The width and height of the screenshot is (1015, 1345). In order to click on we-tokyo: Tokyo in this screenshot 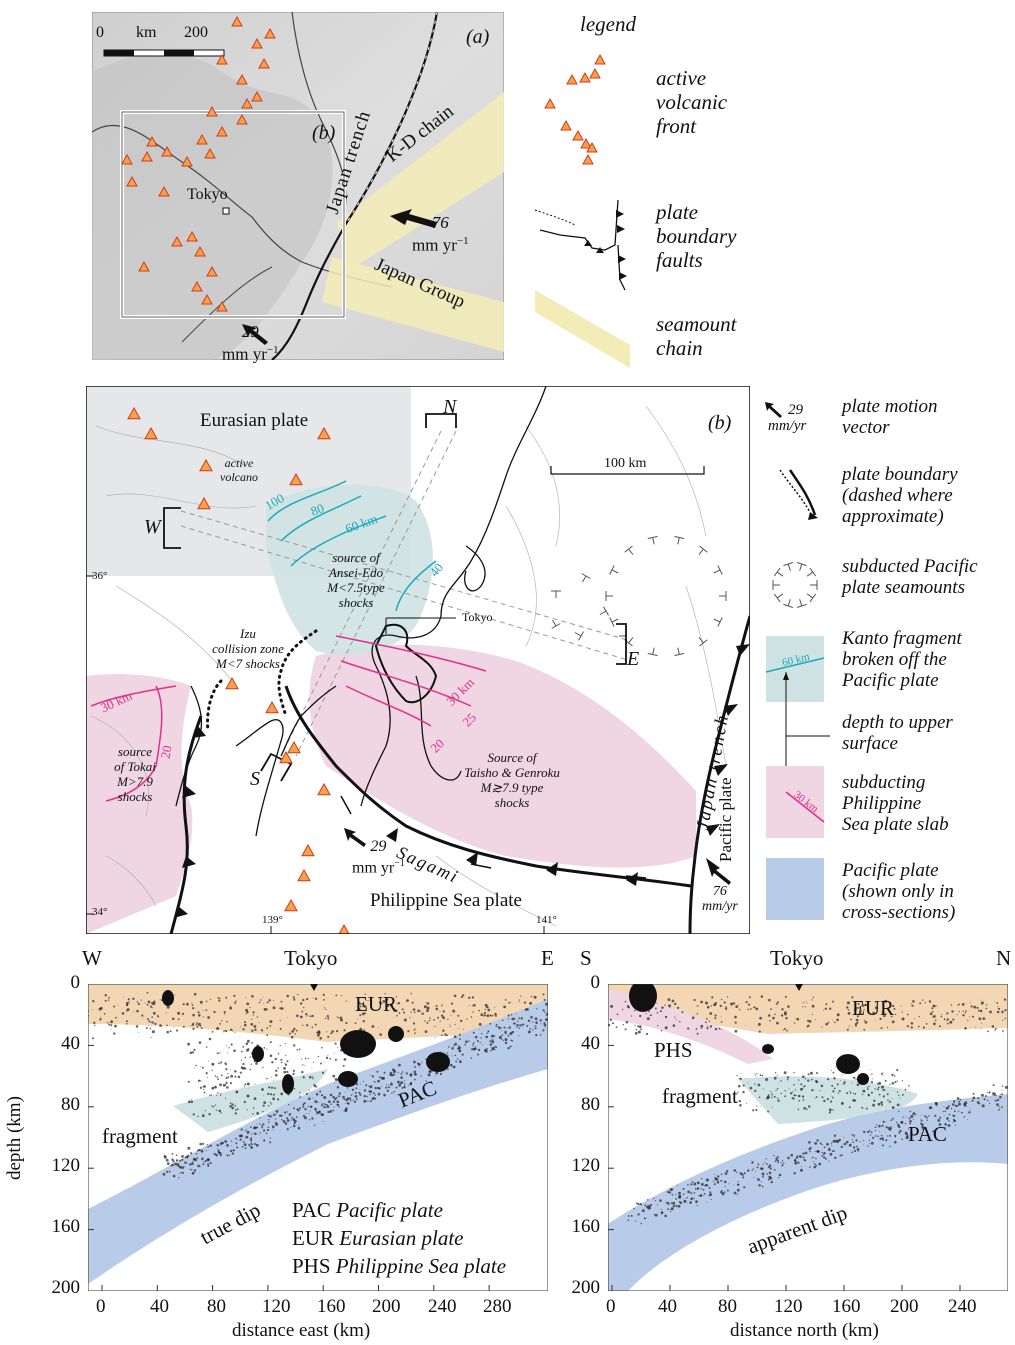, I will do `click(311, 958)`.